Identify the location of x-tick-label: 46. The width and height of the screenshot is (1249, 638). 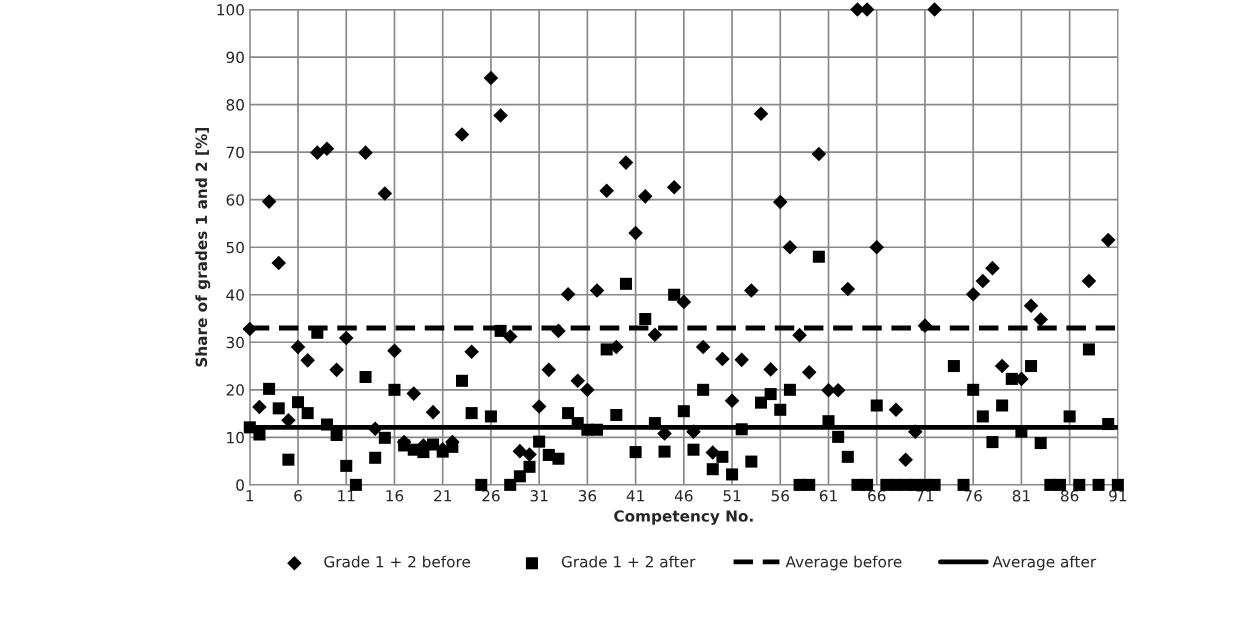
(683, 496).